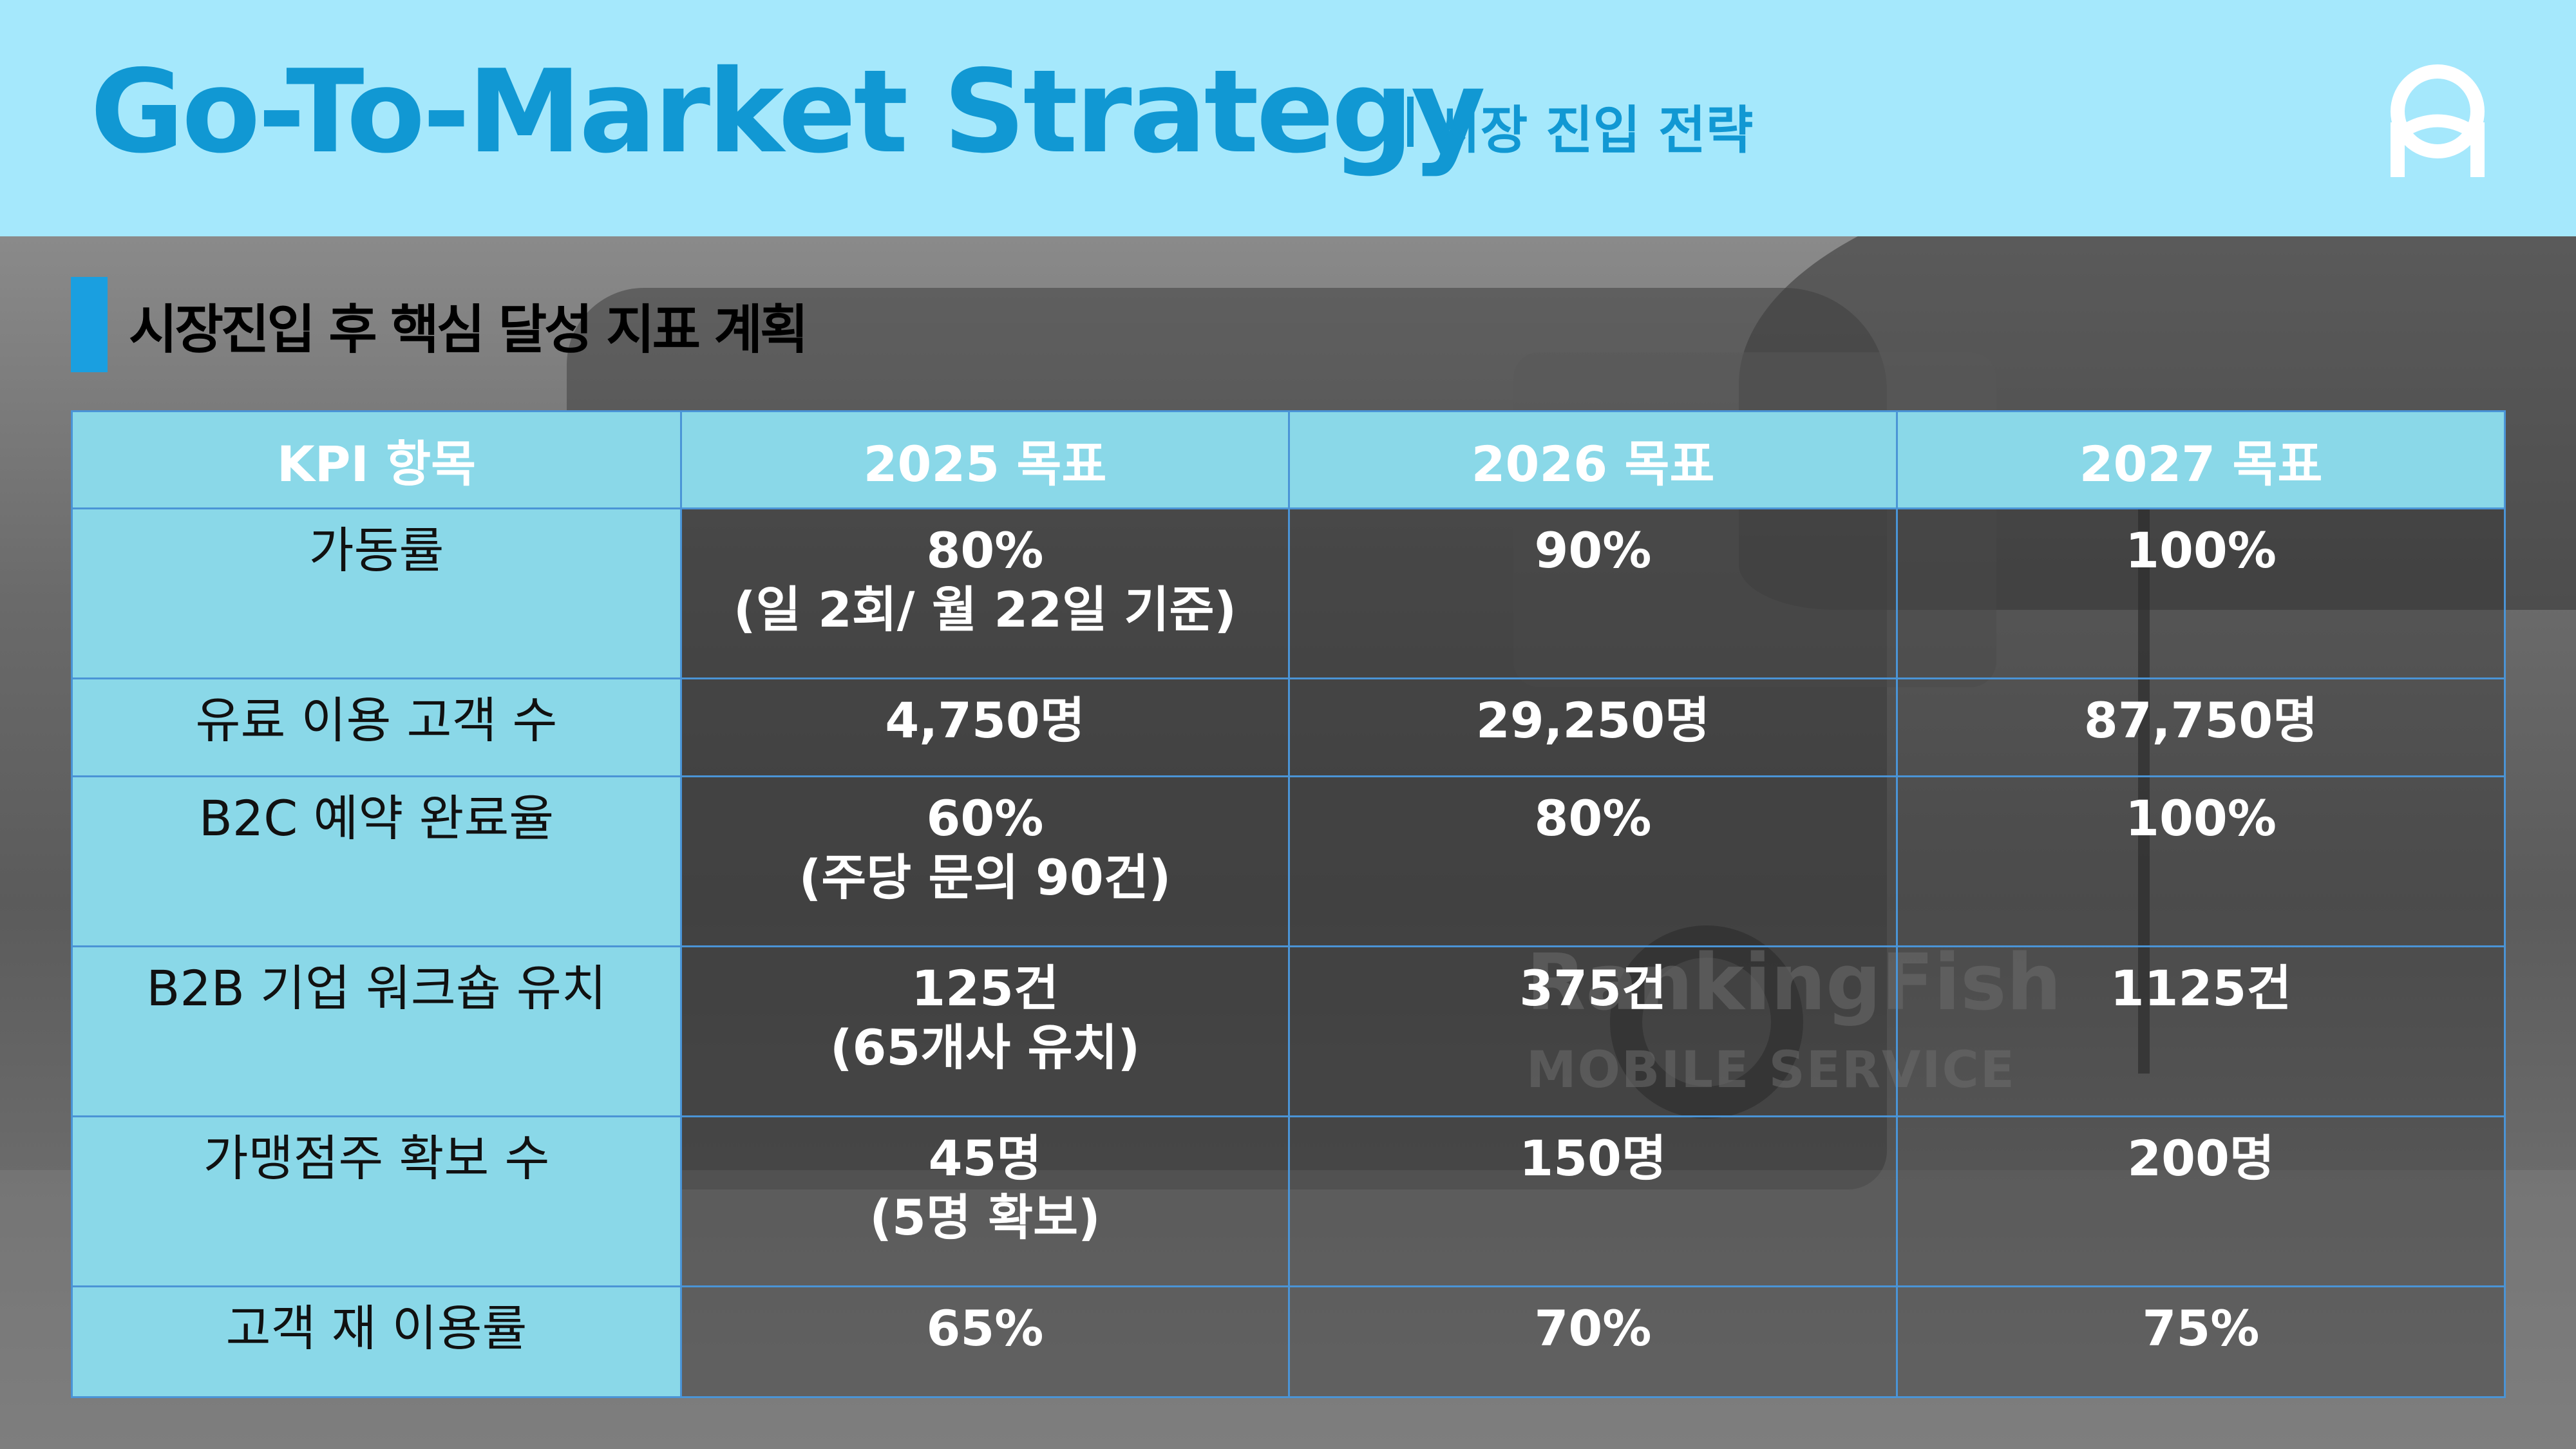  I want to click on table-cell: 80%, so click(1593, 861).